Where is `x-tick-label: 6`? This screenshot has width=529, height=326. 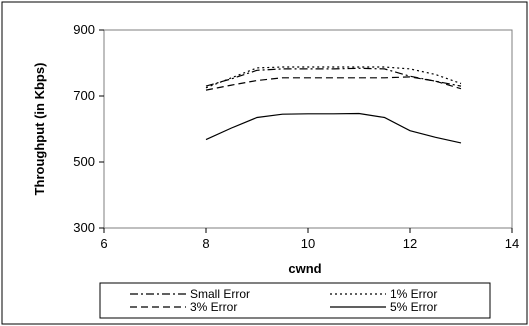
x-tick-label: 6 is located at coordinates (103, 243).